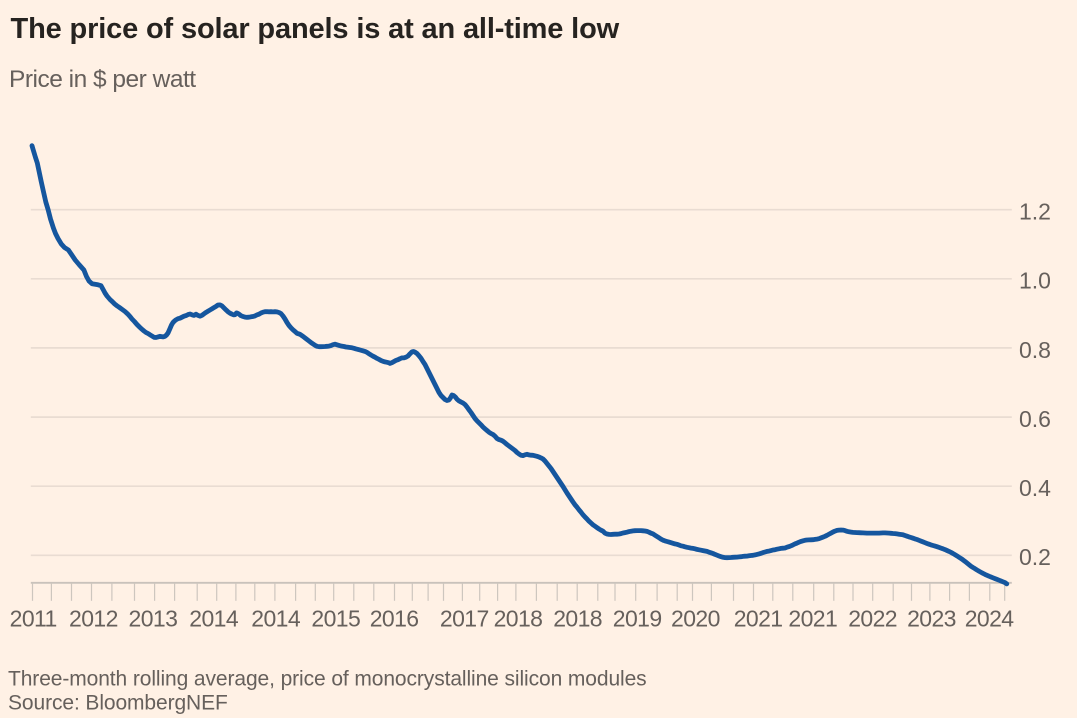 The width and height of the screenshot is (1077, 718). What do you see at coordinates (695, 618) in the screenshot?
I see `svg-text: 2020` at bounding box center [695, 618].